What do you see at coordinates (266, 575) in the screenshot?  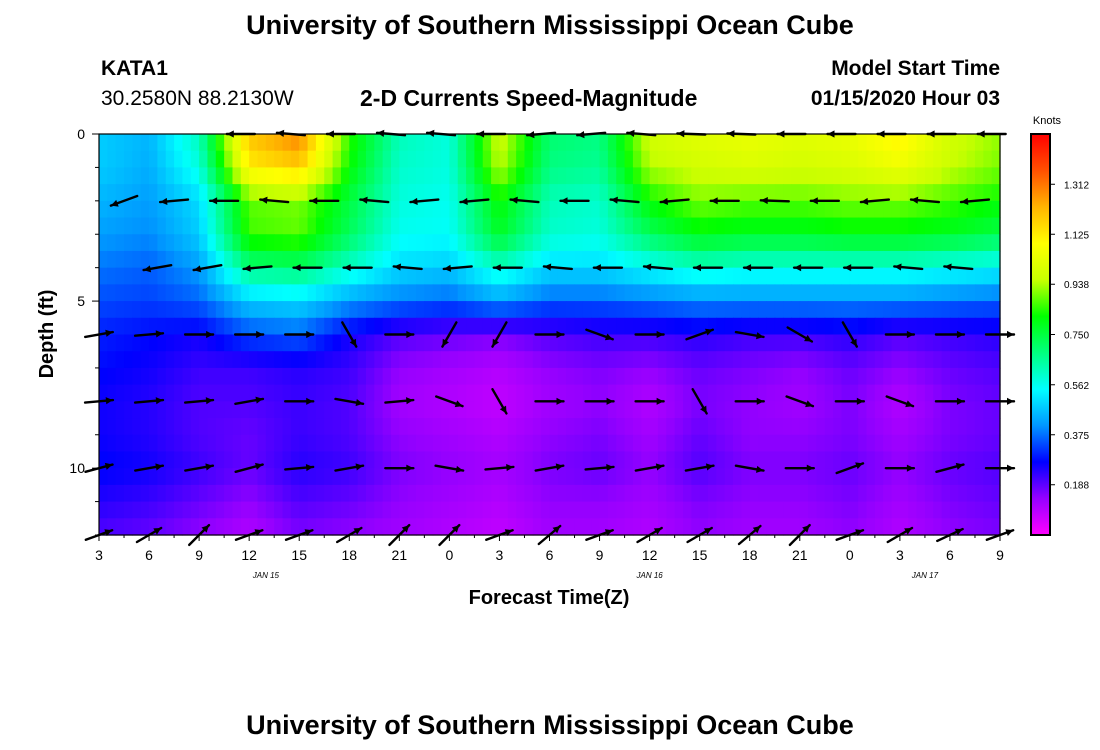 I see `date-label: JAN 15` at bounding box center [266, 575].